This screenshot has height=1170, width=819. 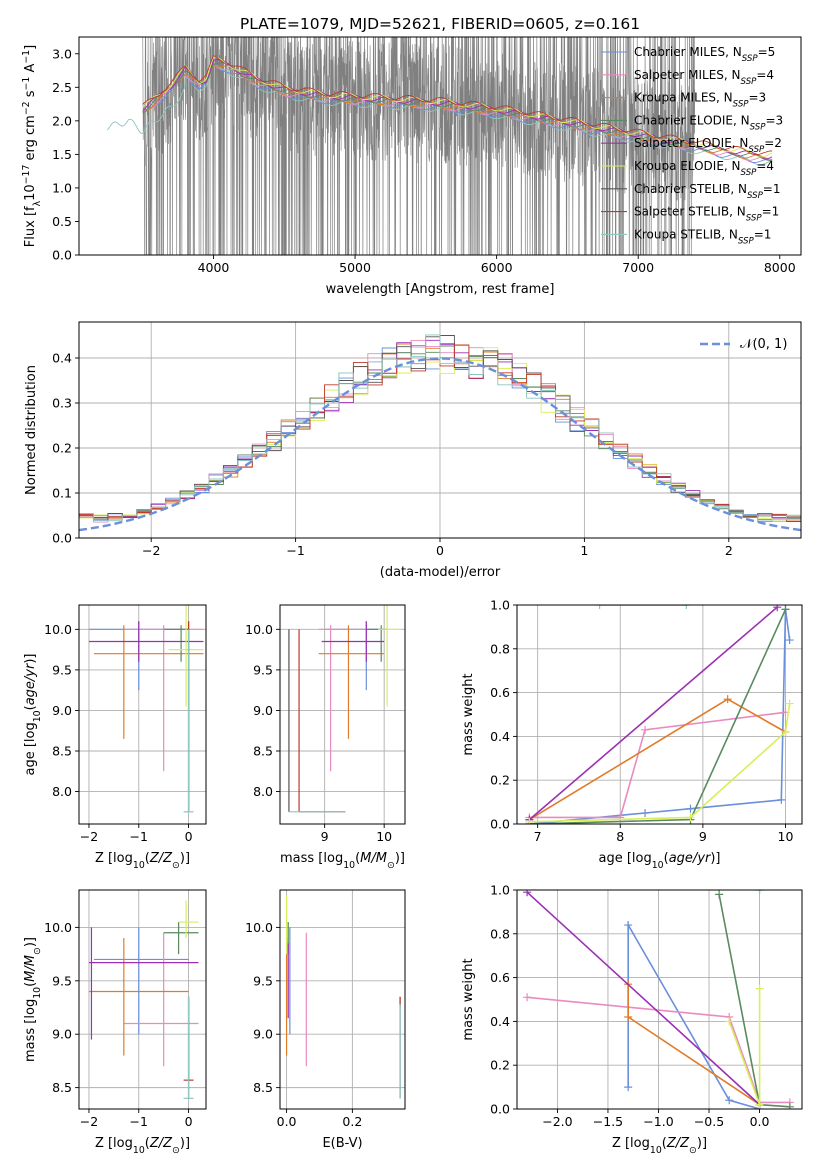 I want to click on y-tick-label: 2.5, so click(x=62, y=87).